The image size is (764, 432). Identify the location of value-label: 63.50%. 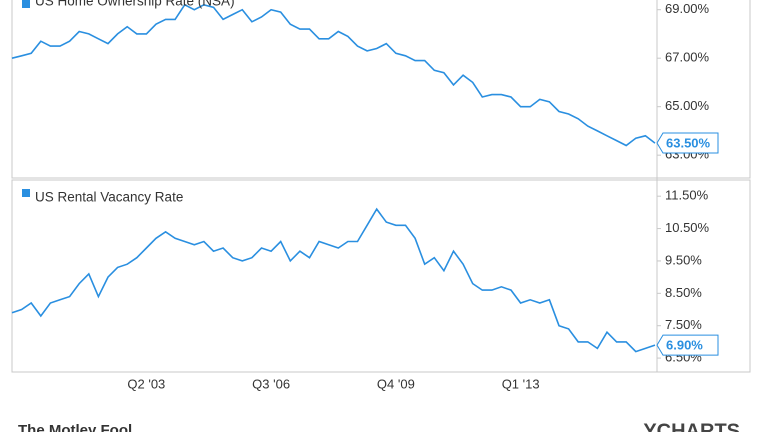
(688, 142).